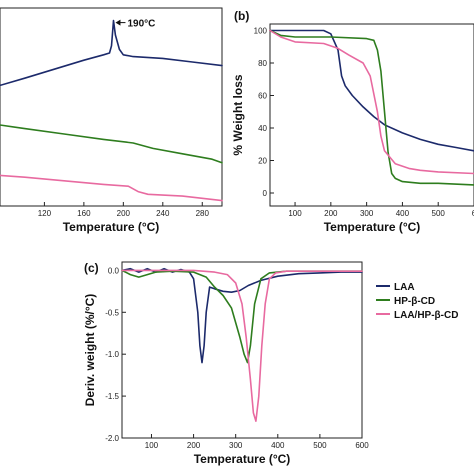  Describe the element at coordinates (118, 22) in the screenshot. I see `annotation-arrowhead` at that location.